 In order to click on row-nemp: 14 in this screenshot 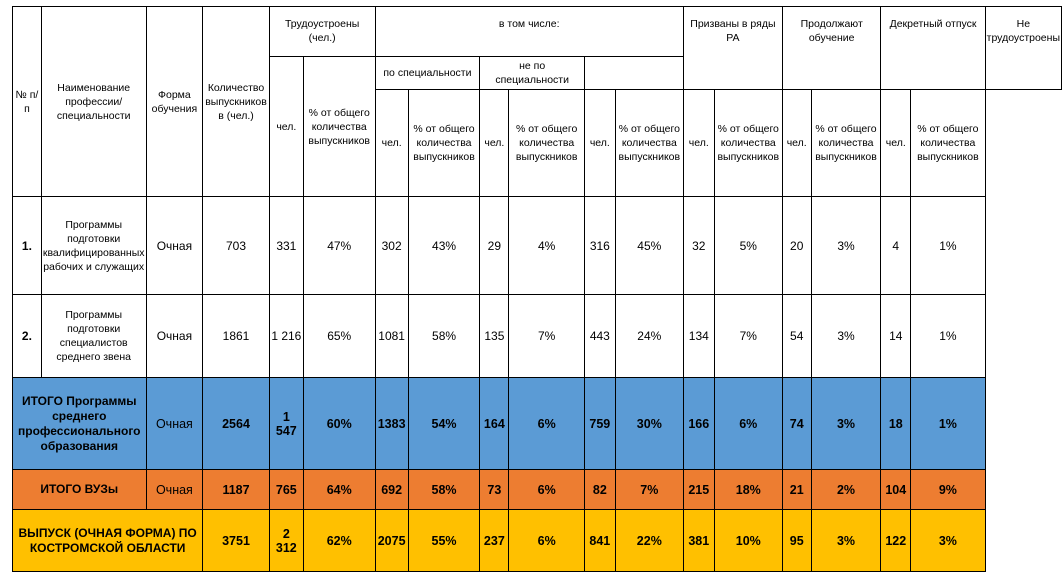, I will do `click(896, 336)`.